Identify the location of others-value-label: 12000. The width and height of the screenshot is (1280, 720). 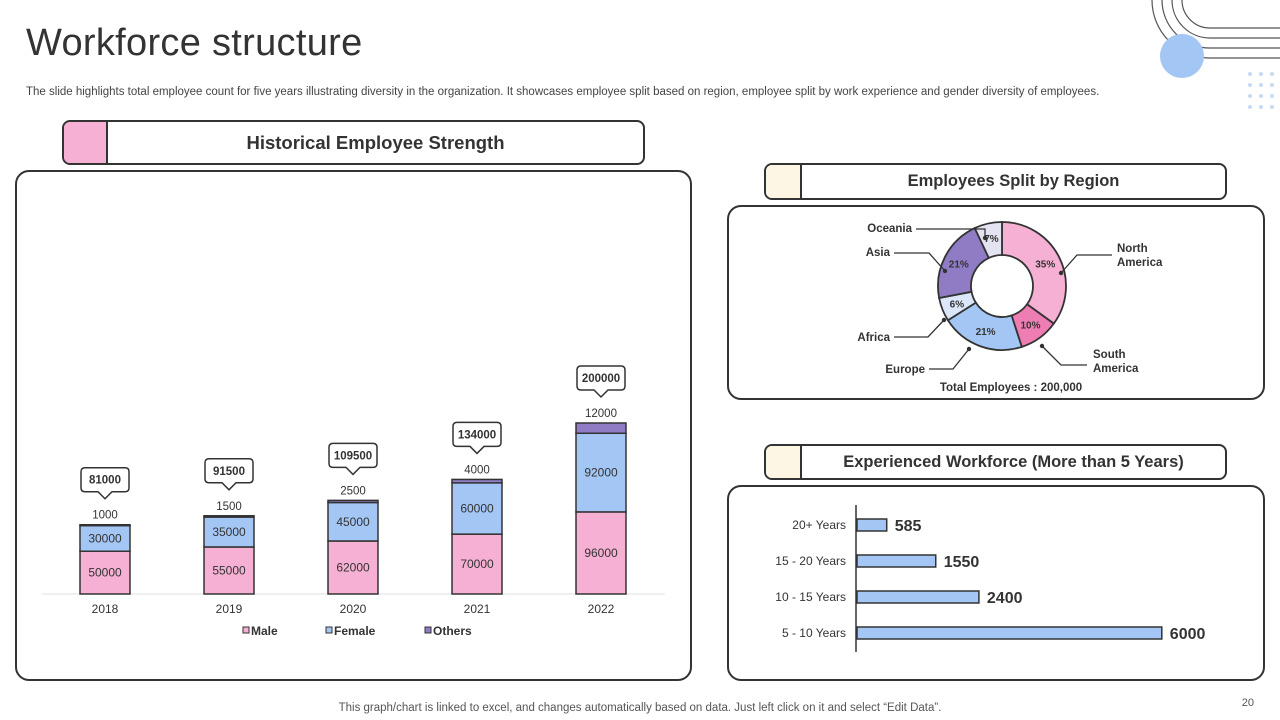
(601, 414).